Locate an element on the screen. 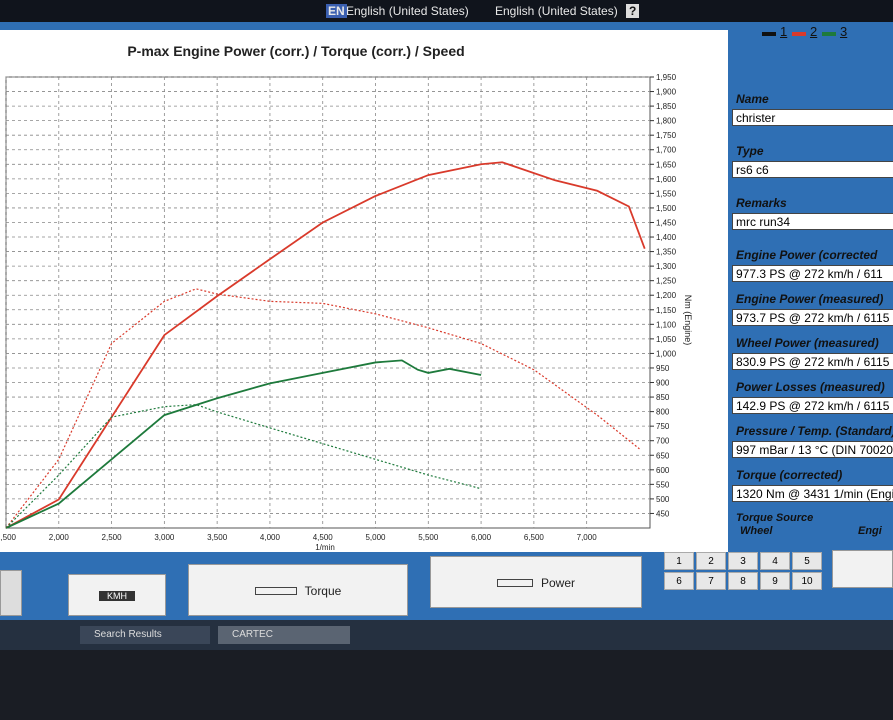 The width and height of the screenshot is (893, 720). action-button is located at coordinates (862, 569).